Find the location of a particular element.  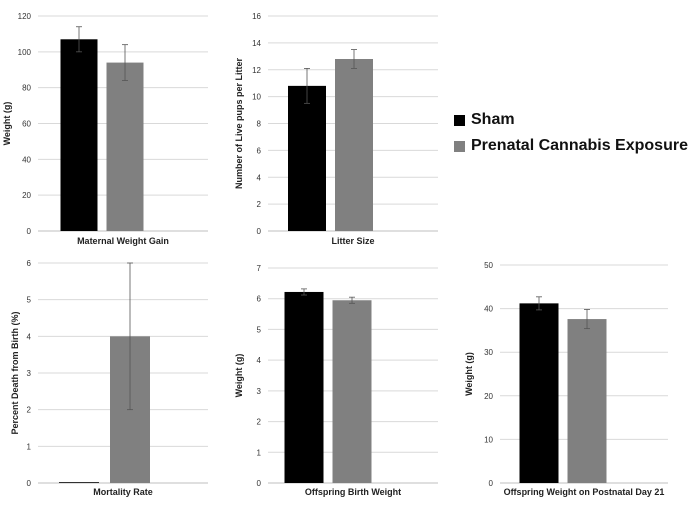

y-tick-label-2-2: 2 is located at coordinates (29, 410).